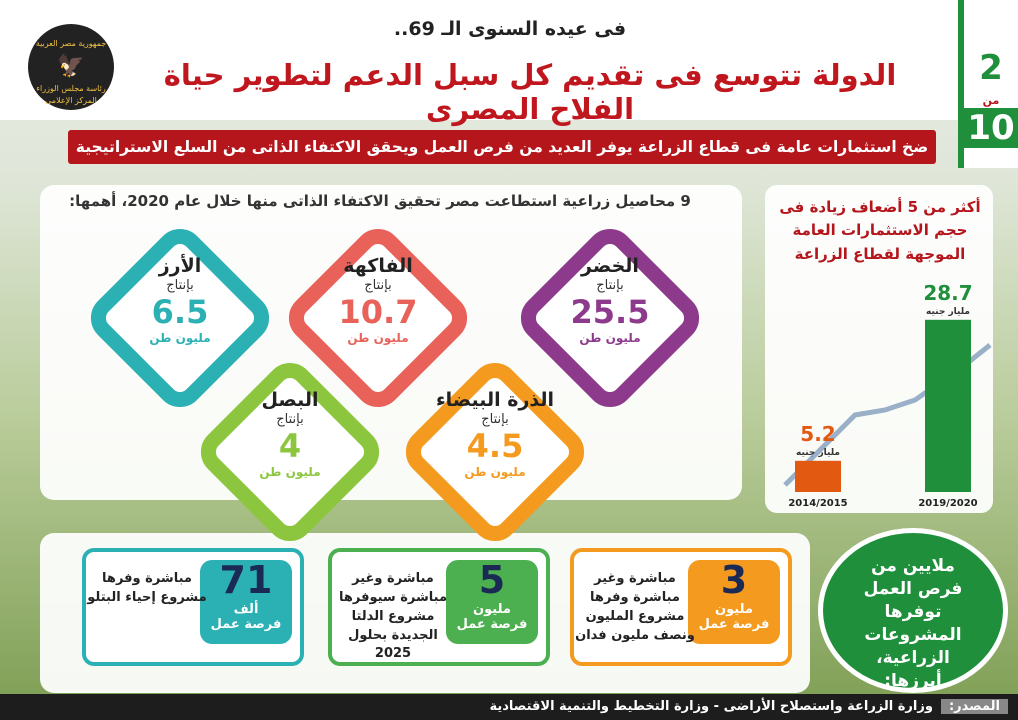  I want to click on crop-name: الفاكهة, so click(378, 266).